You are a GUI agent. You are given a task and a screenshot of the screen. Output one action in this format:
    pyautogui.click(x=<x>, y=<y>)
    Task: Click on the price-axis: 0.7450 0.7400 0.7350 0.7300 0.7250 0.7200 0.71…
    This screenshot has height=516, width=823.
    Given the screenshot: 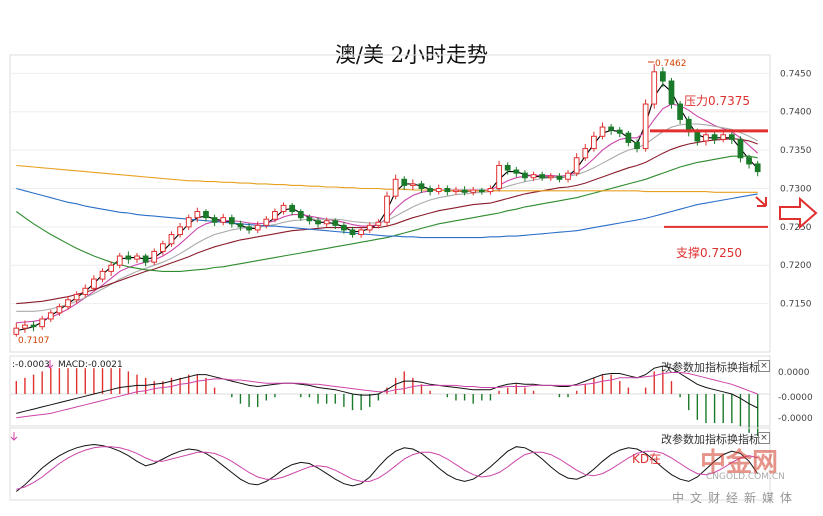 What is the action you would take?
    pyautogui.click(x=796, y=189)
    